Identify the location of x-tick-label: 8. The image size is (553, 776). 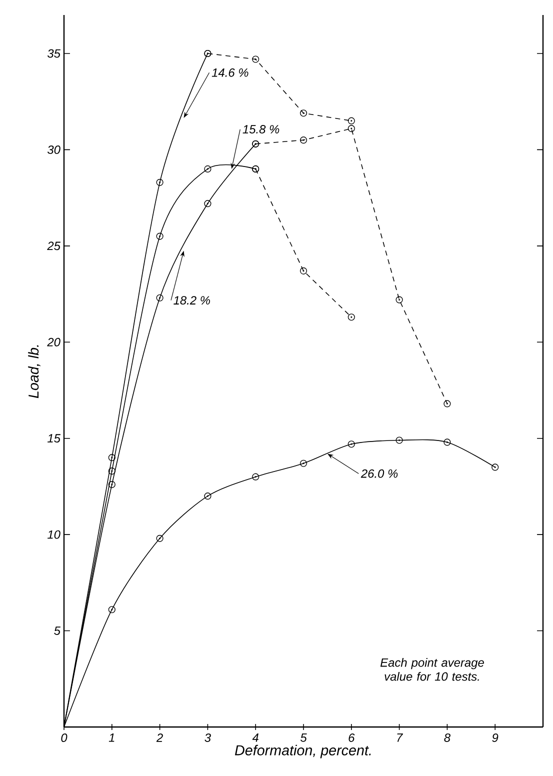
(447, 738).